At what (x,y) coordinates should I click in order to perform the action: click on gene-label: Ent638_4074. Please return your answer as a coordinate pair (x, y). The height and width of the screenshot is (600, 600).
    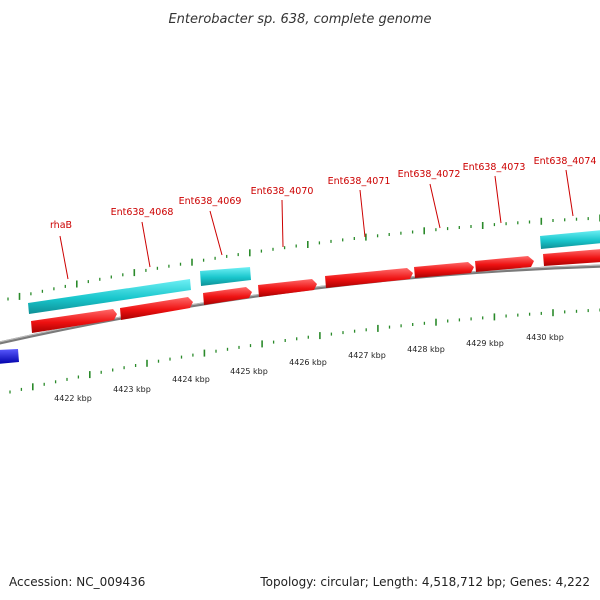
    Looking at the image, I should click on (565, 161).